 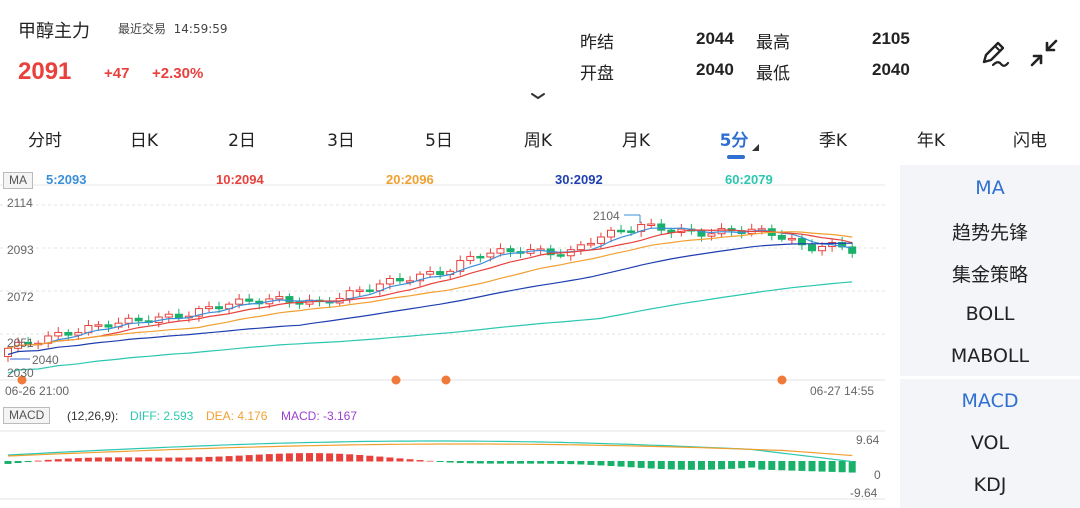 What do you see at coordinates (990, 188) in the screenshot?
I see `indicator-ma: MA` at bounding box center [990, 188].